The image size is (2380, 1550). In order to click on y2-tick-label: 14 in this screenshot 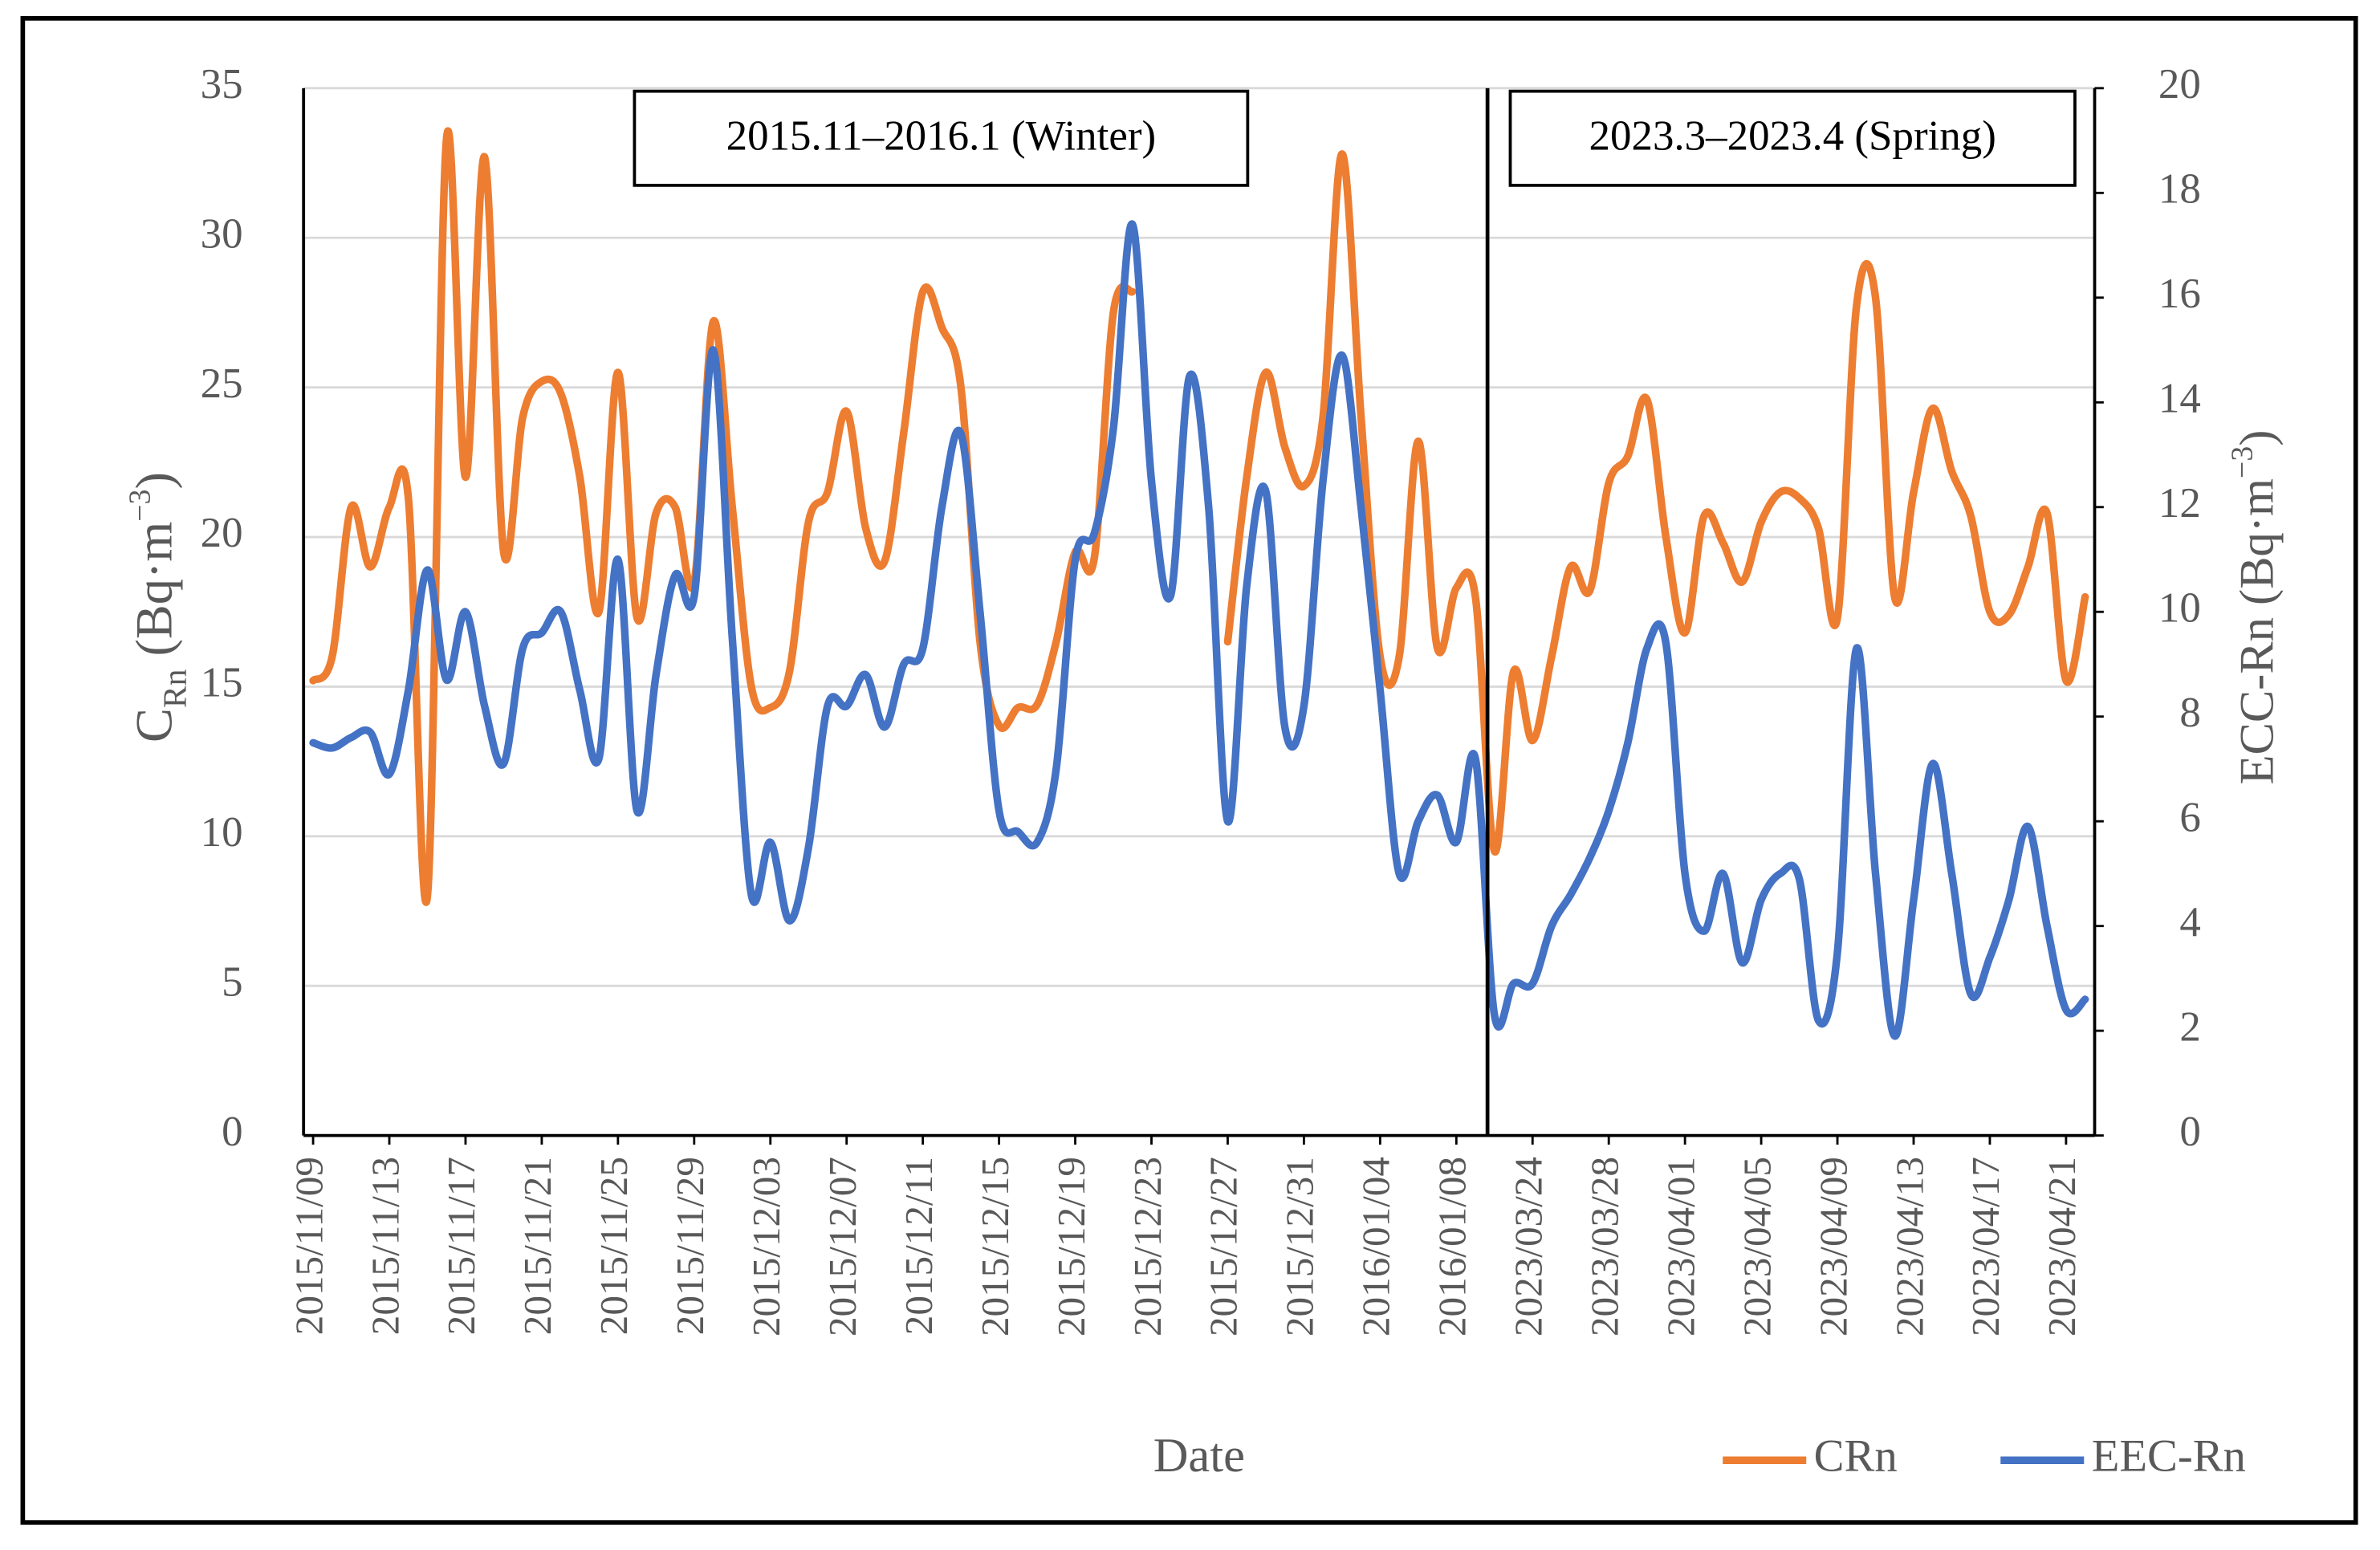, I will do `click(2179, 398)`.